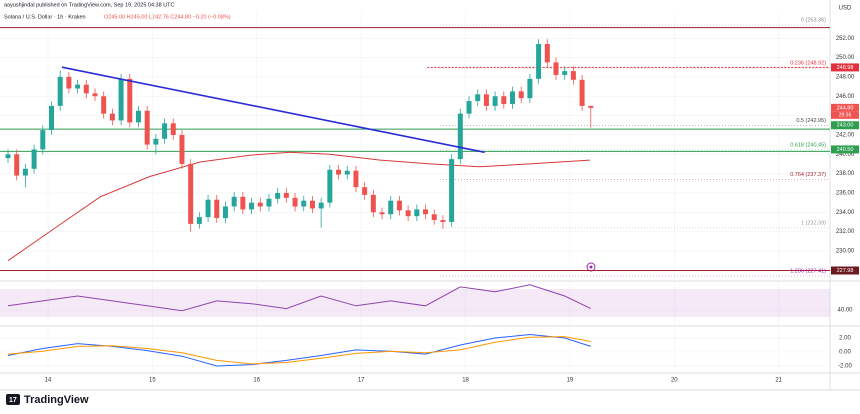 The width and height of the screenshot is (860, 414). What do you see at coordinates (273, 110) in the screenshot?
I see `trendline` at bounding box center [273, 110].